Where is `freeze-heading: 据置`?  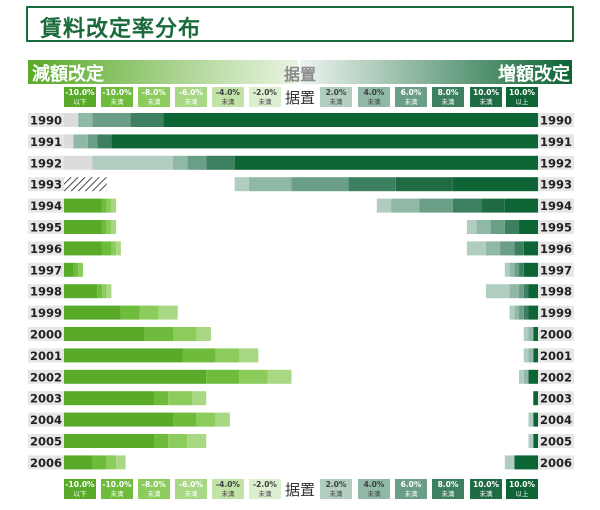
freeze-heading: 据置 is located at coordinates (300, 74).